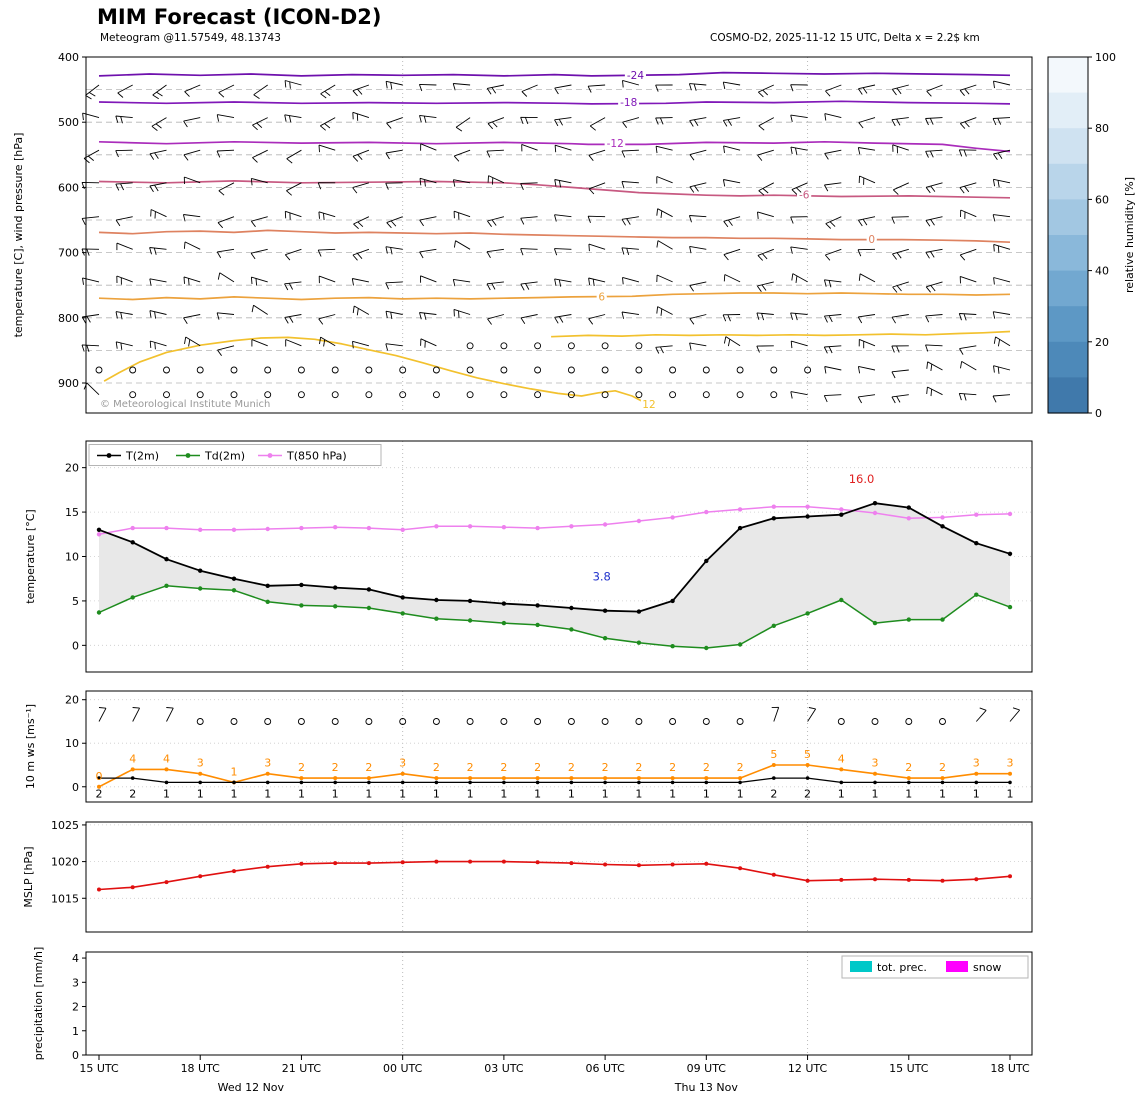  Describe the element at coordinates (302, 1068) in the screenshot. I see `svg-text: 21 UTC` at that location.